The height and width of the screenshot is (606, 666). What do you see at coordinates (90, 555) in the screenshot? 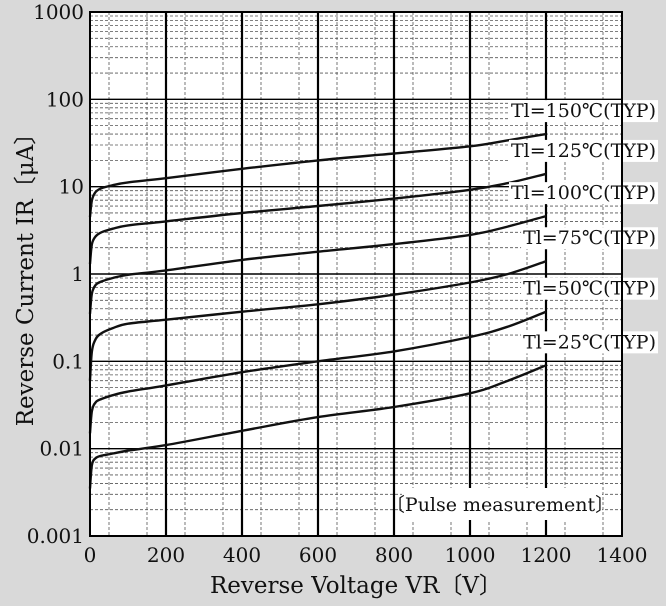
I see `x-tick-label: 0` at bounding box center [90, 555].